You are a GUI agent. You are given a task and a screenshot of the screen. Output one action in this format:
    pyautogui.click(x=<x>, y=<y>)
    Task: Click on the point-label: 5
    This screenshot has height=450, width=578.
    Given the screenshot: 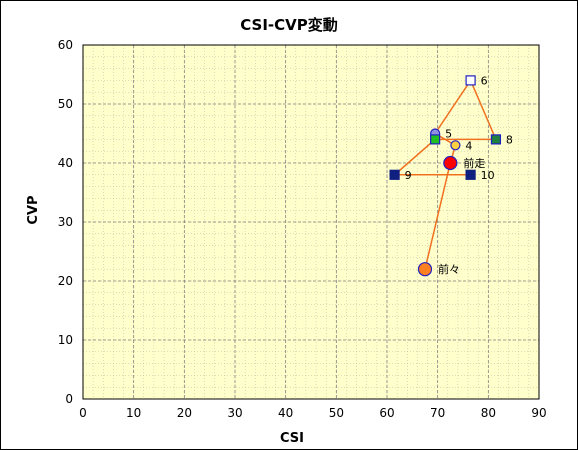 What is the action you would take?
    pyautogui.click(x=448, y=134)
    